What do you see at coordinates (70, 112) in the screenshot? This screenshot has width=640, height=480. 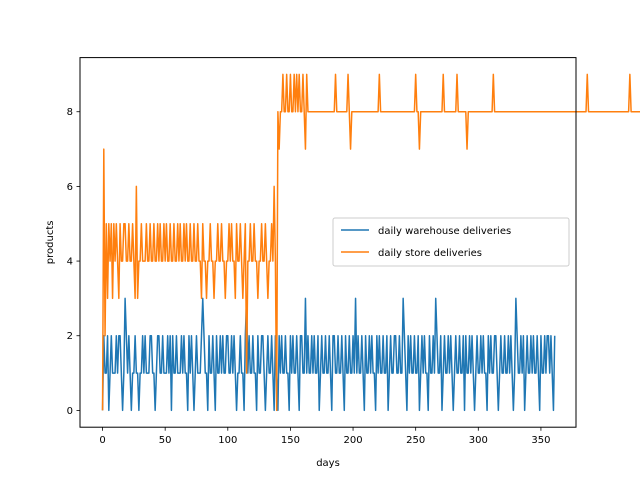 I see `y-tick-label: 8` at bounding box center [70, 112].